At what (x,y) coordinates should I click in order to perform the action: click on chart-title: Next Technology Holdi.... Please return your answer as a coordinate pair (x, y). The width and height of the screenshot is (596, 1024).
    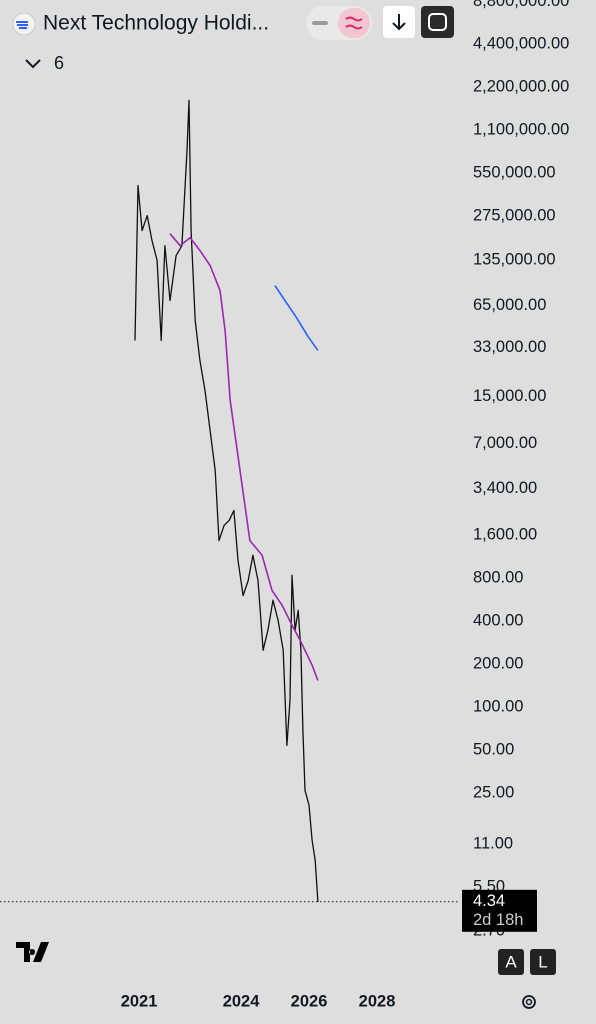
    Looking at the image, I should click on (156, 23).